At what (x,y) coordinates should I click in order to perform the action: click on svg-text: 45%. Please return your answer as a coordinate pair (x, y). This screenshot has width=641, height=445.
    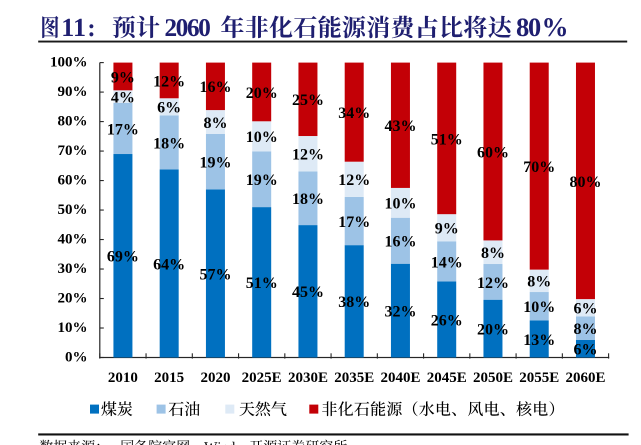
    Looking at the image, I should click on (308, 292).